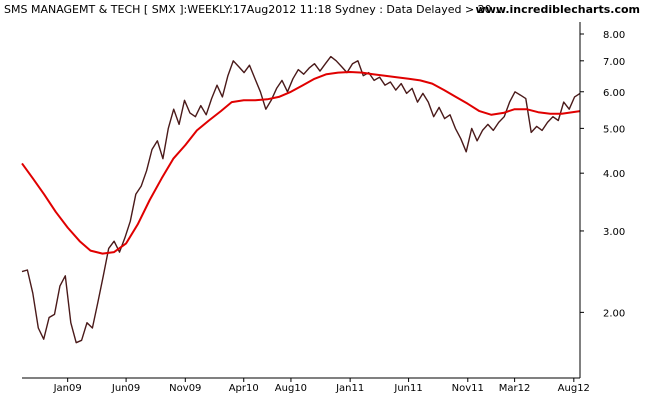 Image resolution: width=650 pixels, height=400 pixels. What do you see at coordinates (349, 388) in the screenshot?
I see `x-tick-label: Jan11` at bounding box center [349, 388].